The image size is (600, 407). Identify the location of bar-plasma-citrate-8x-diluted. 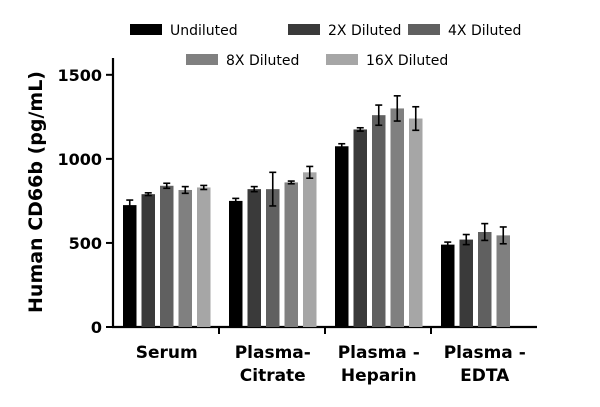
(291, 254).